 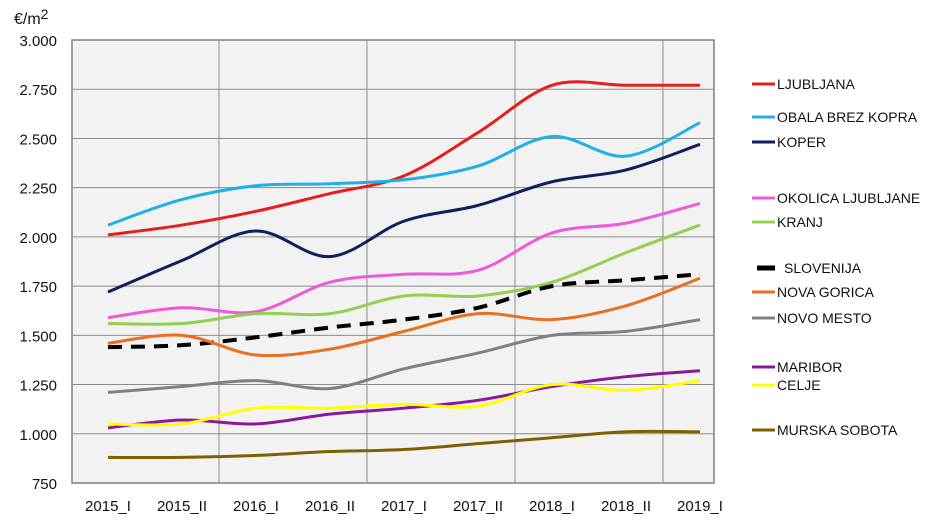 I want to click on legend-label-koper: KOPER, so click(x=801, y=142).